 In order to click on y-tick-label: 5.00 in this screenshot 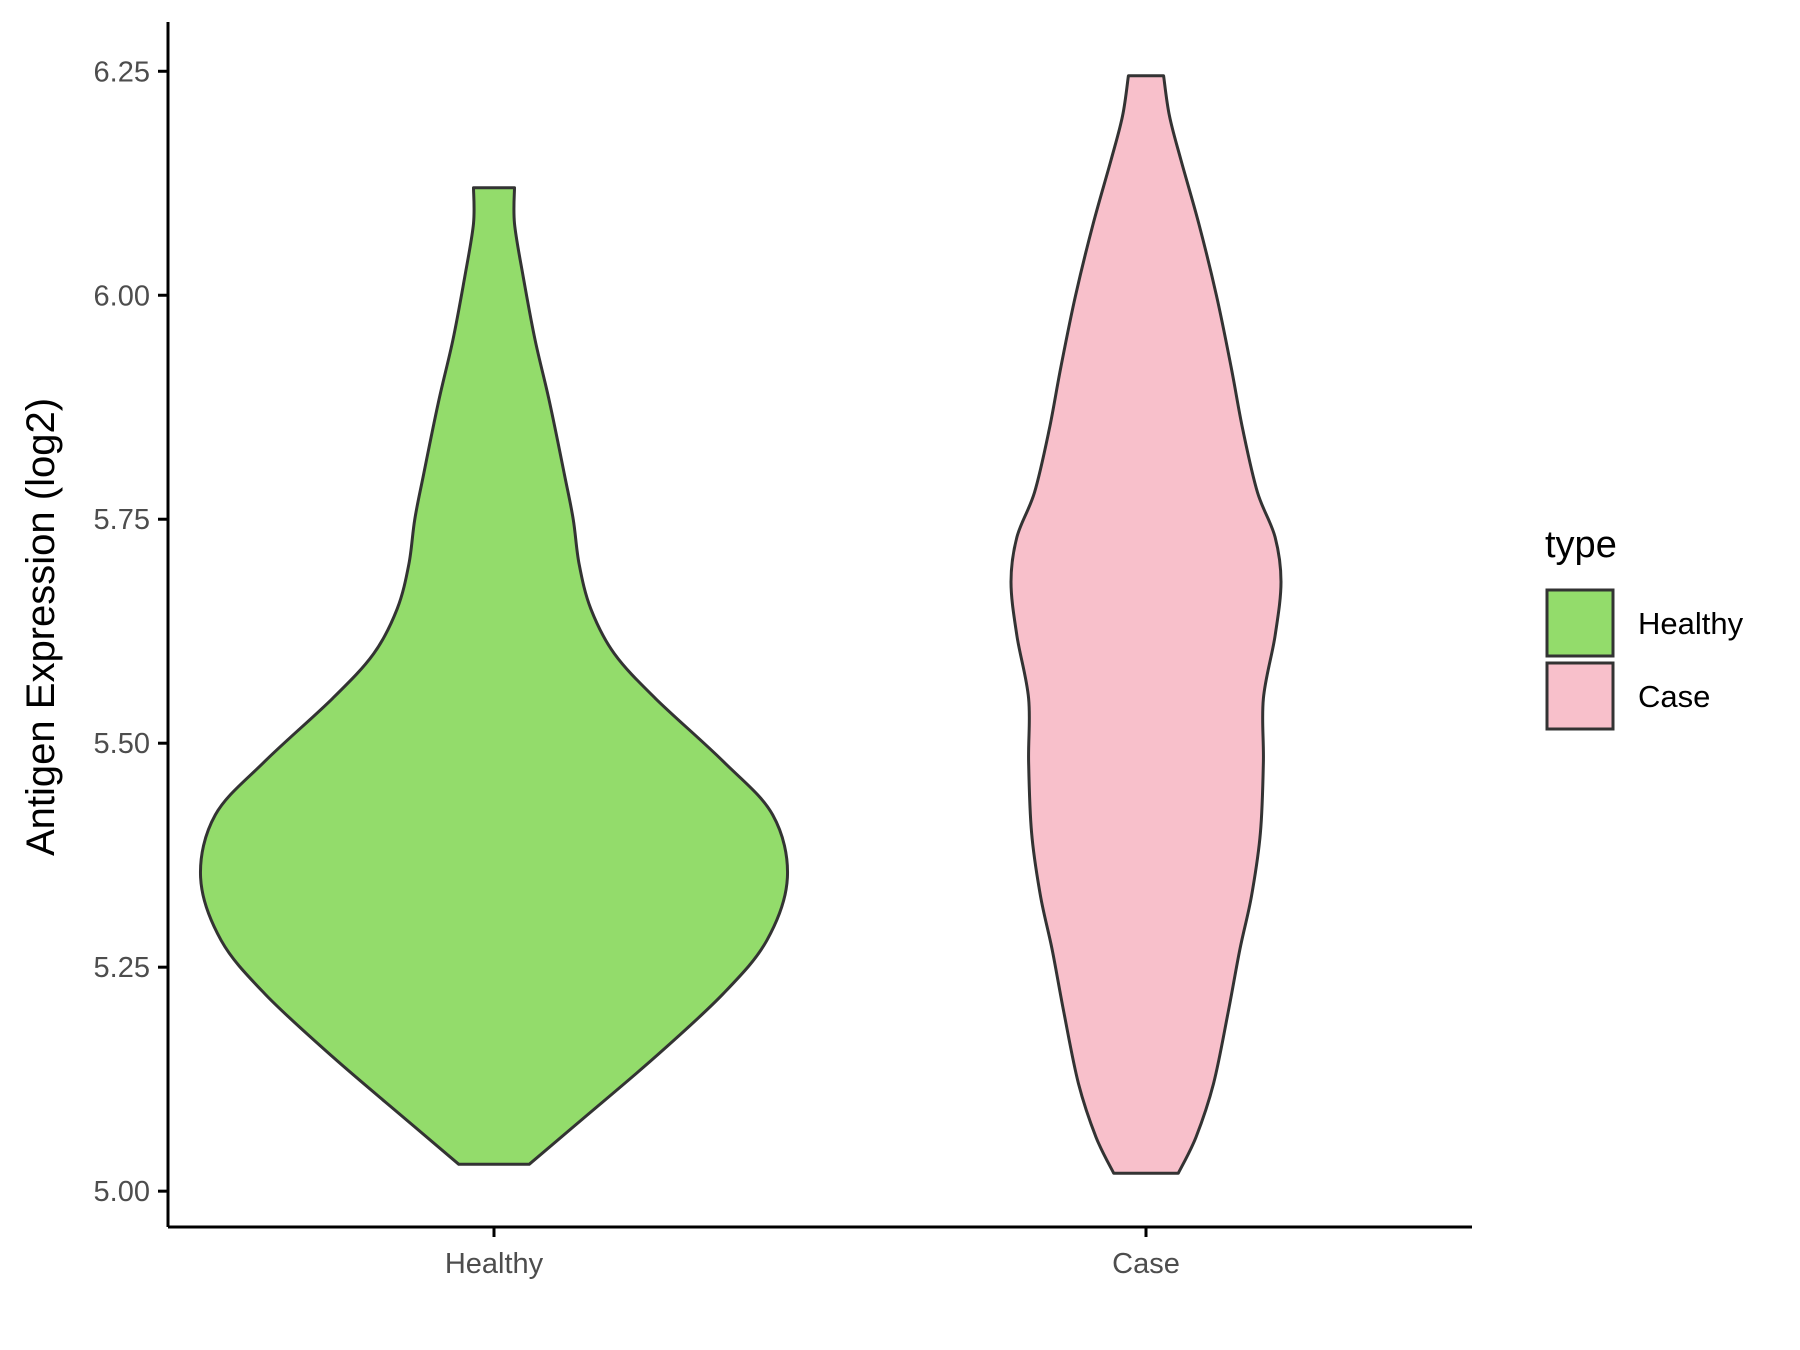, I will do `click(122, 1192)`.